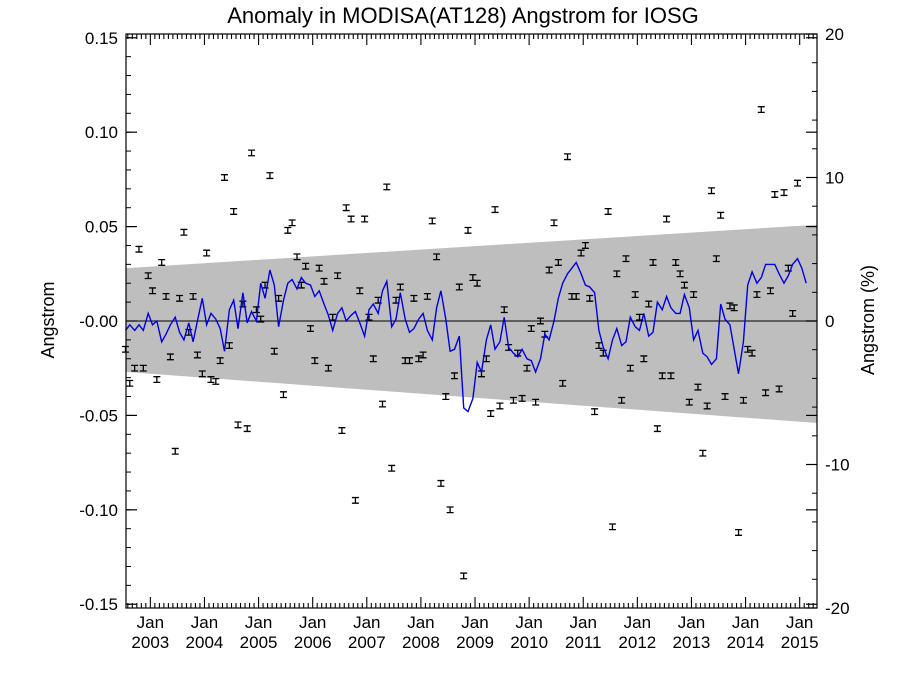 The image size is (900, 675). Describe the element at coordinates (98, 510) in the screenshot. I see `y-tick-label: -0.10` at that location.